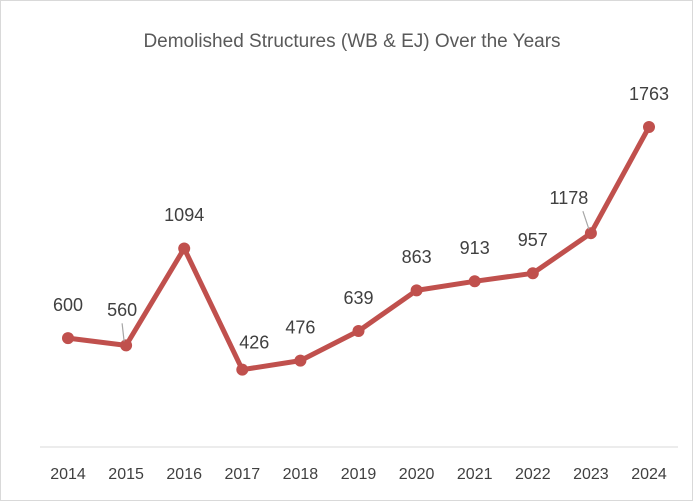 The image size is (693, 501). Describe the element at coordinates (475, 248) in the screenshot. I see `data-label: 913` at that location.